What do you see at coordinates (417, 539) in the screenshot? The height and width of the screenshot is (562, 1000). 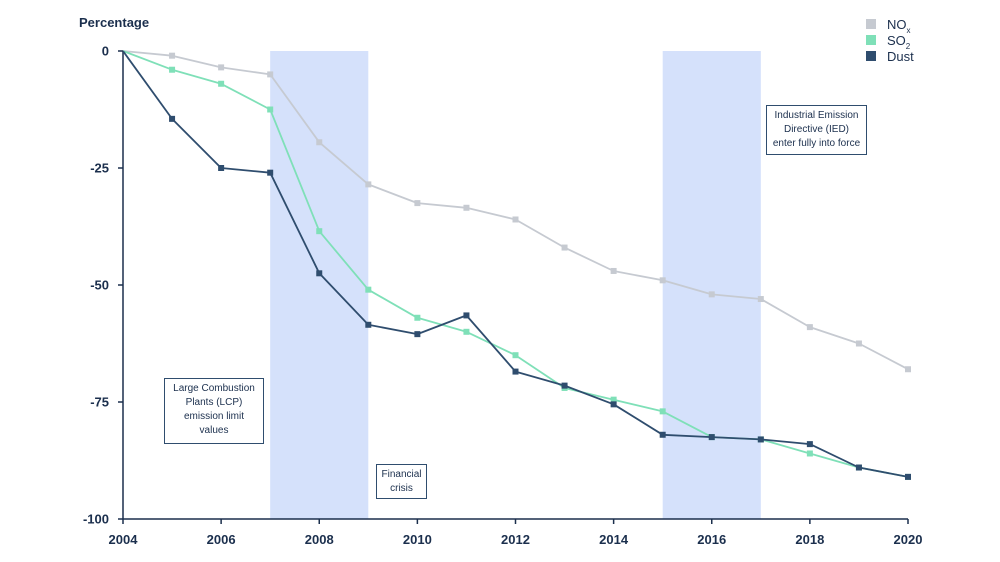 I see `x-tick-label: 2010` at bounding box center [417, 539].